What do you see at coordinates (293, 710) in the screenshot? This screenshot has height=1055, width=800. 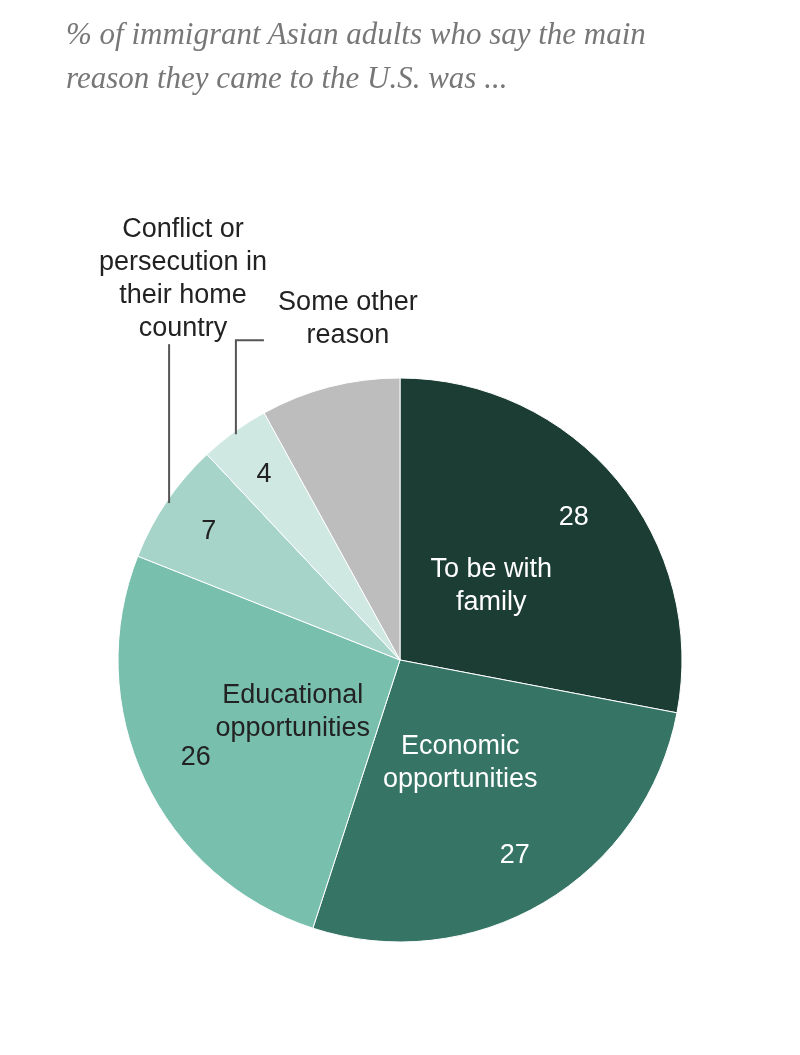 I see `slice-label: Educational opportunities` at bounding box center [293, 710].